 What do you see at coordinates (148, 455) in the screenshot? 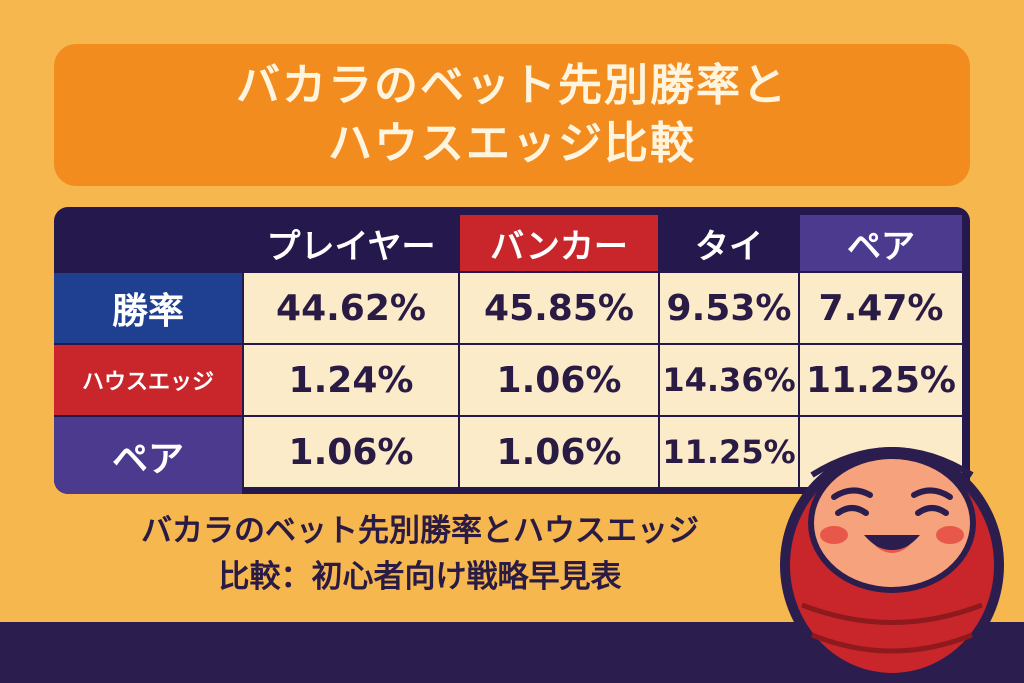
I see `row-label-pair: ペア` at bounding box center [148, 455].